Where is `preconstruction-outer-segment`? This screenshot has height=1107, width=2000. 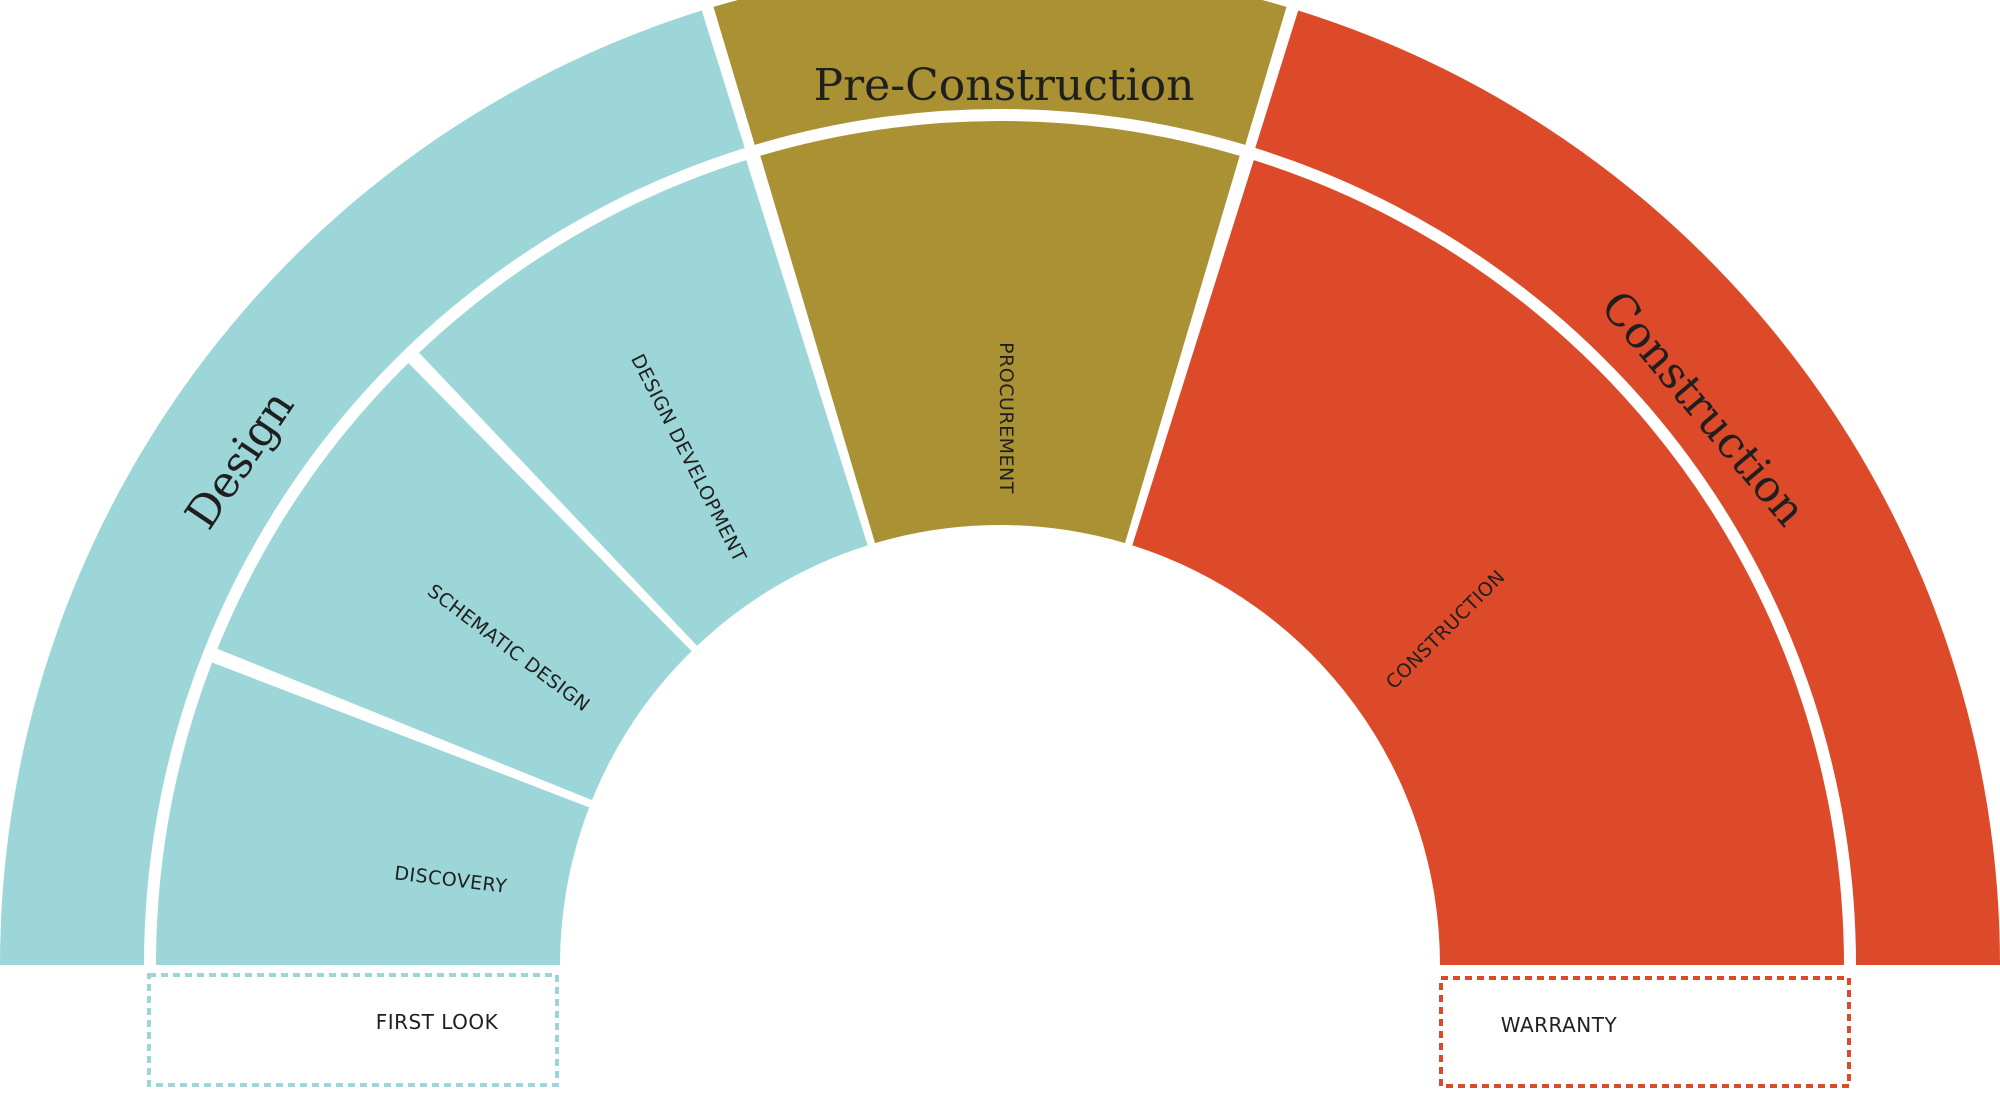 preconstruction-outer-segment is located at coordinates (1000, 72).